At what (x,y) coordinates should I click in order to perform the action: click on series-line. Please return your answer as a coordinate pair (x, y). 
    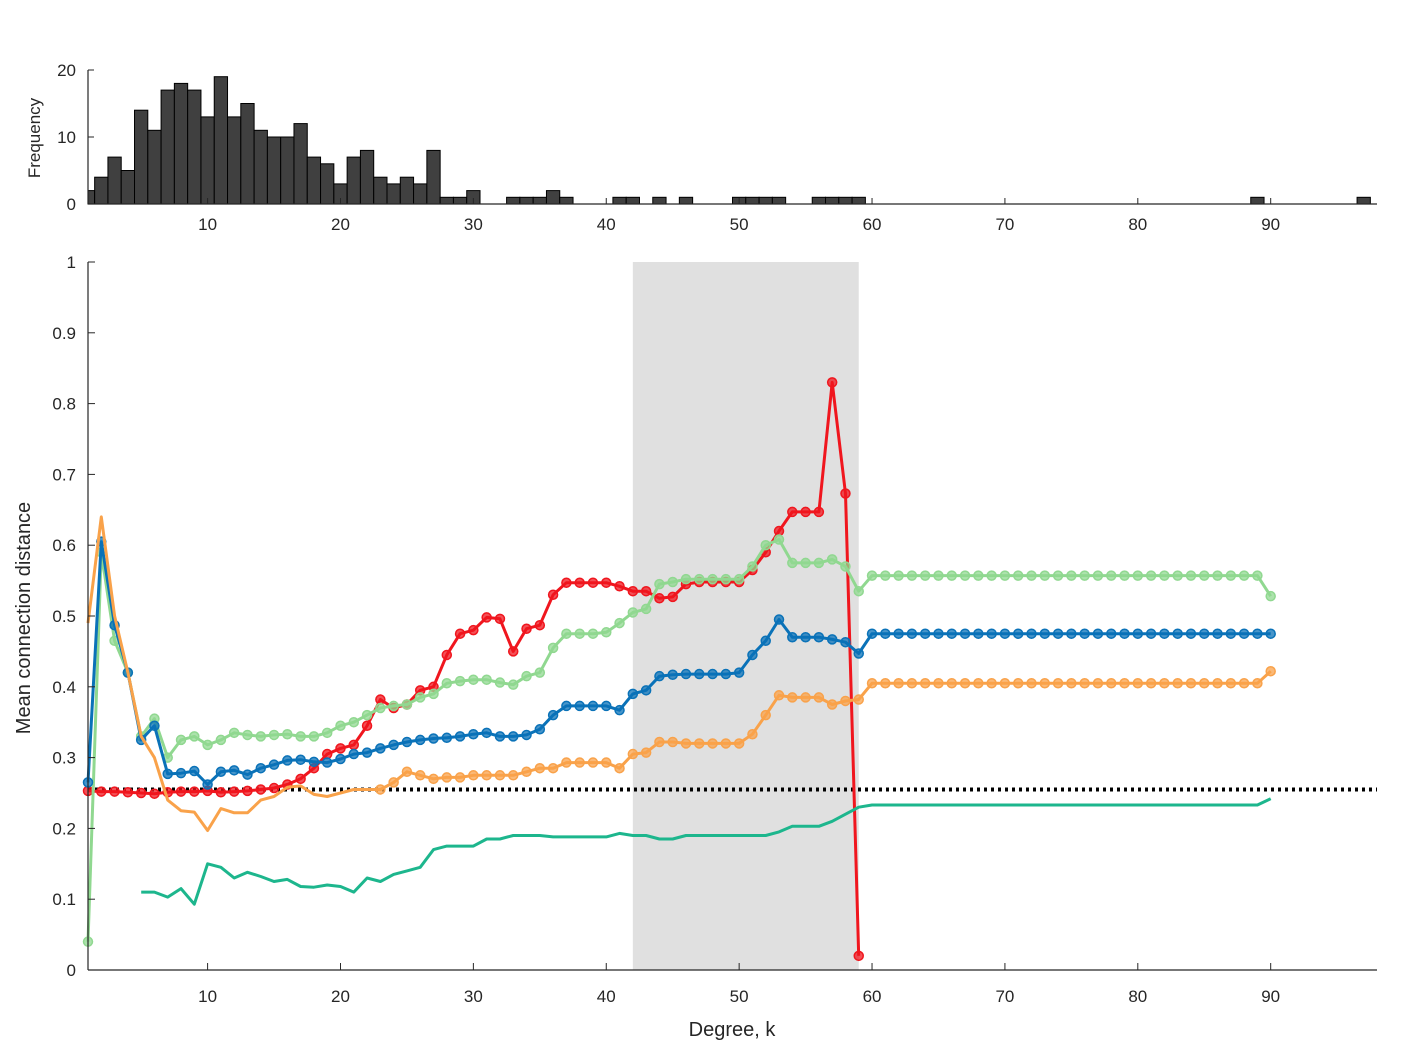
    Looking at the image, I should click on (706, 851).